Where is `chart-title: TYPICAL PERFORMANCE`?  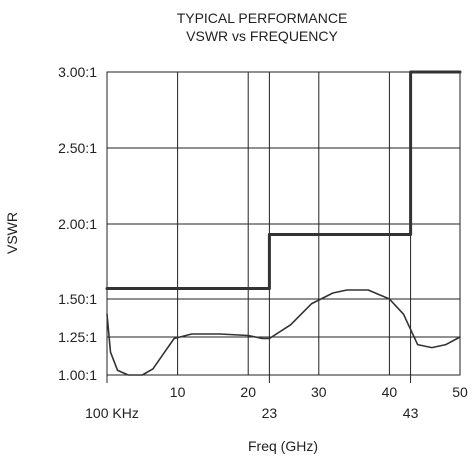 chart-title: TYPICAL PERFORMANCE is located at coordinates (262, 18).